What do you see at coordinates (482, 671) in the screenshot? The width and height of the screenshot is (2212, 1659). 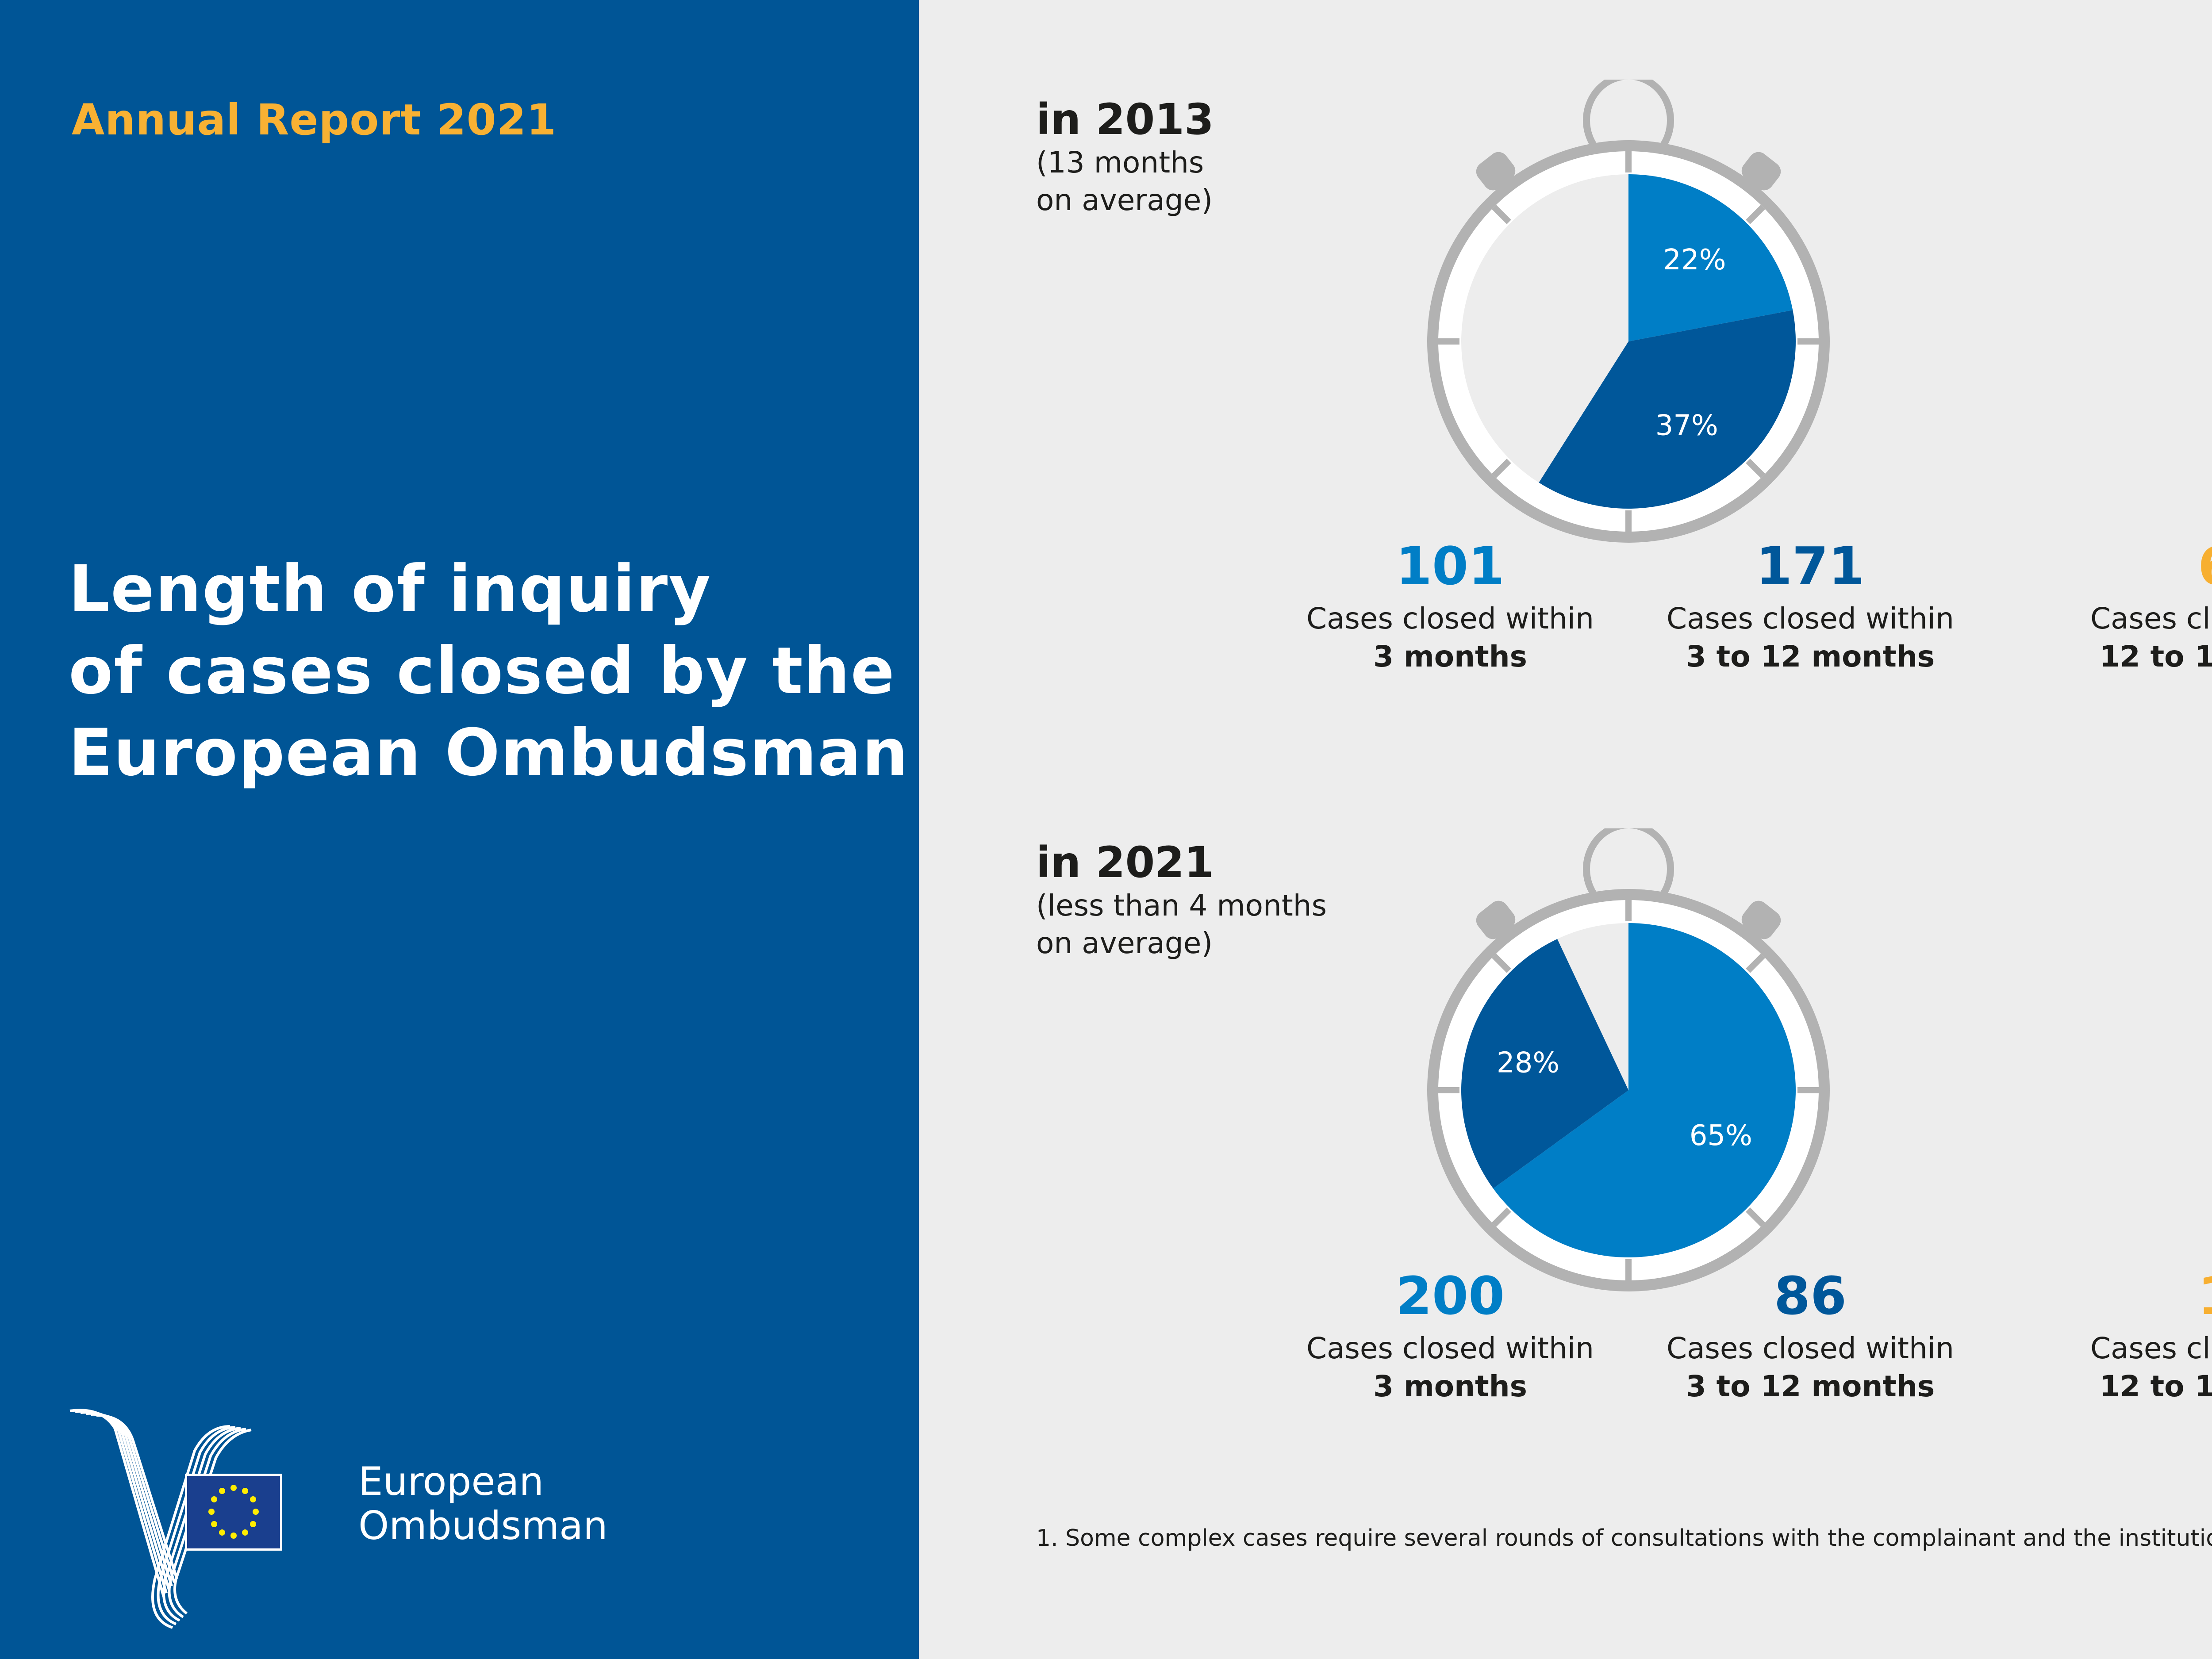 I see `page-title-line: of cases closed by the` at bounding box center [482, 671].